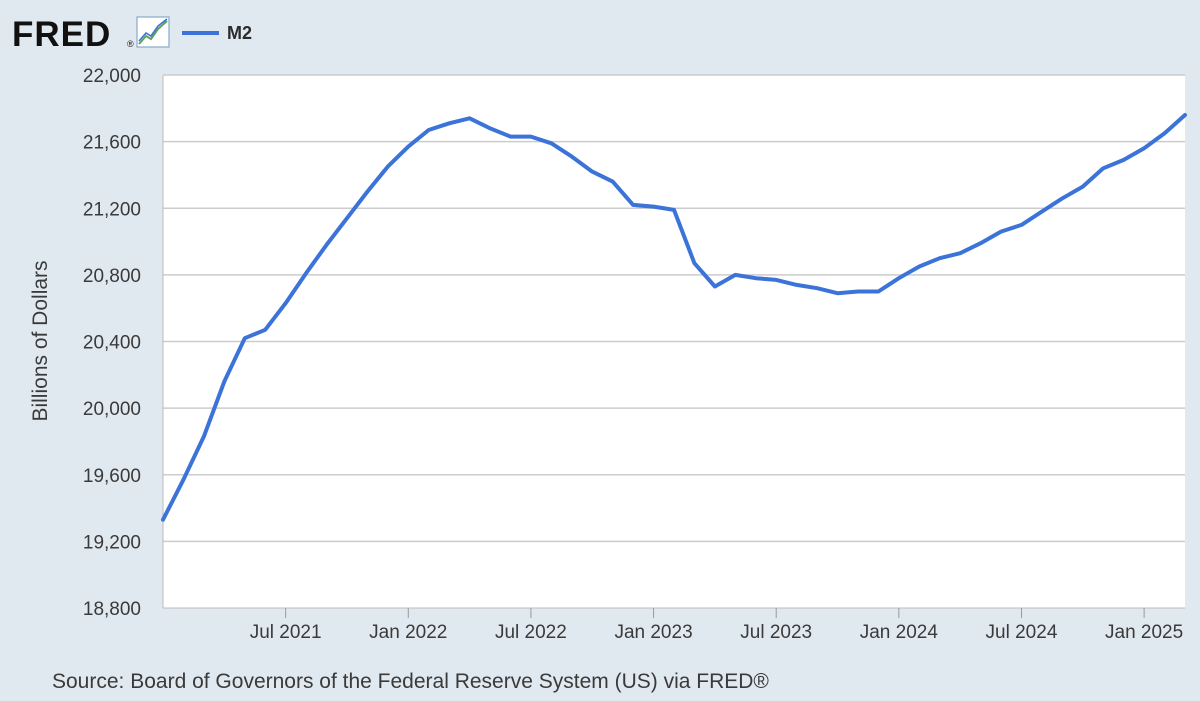  I want to click on y-tick-label: 20,800, so click(112, 276).